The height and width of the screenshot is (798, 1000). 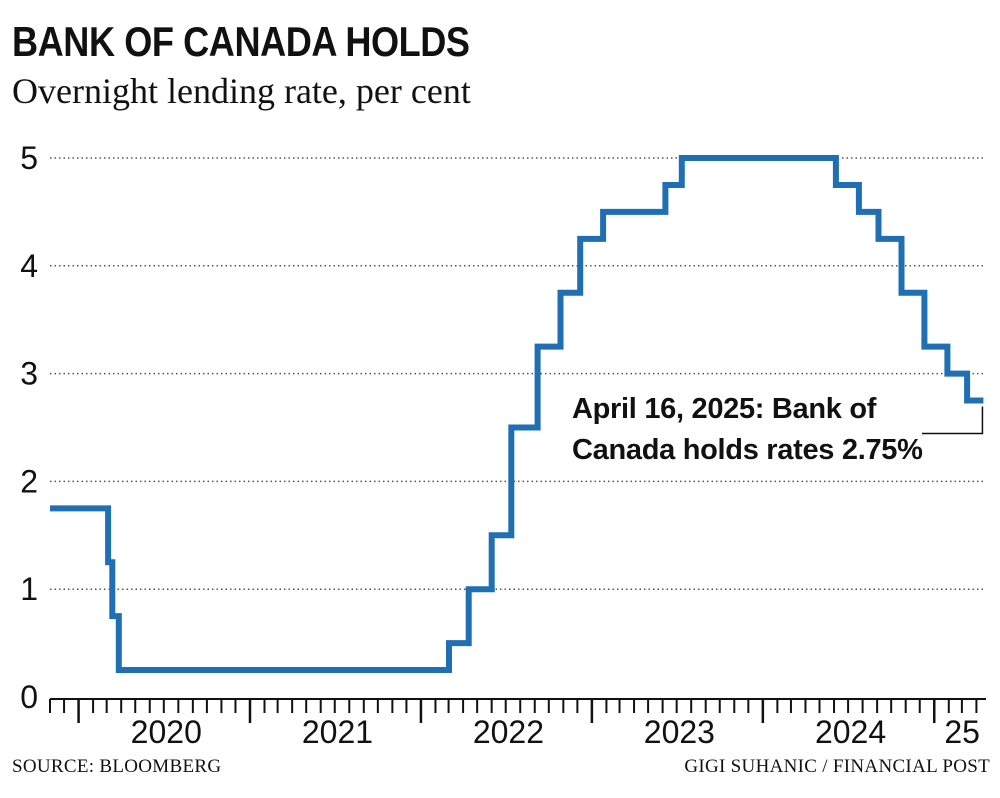 What do you see at coordinates (724, 409) in the screenshot?
I see `annotation-text-line1: April 16, 2025: Bank of` at bounding box center [724, 409].